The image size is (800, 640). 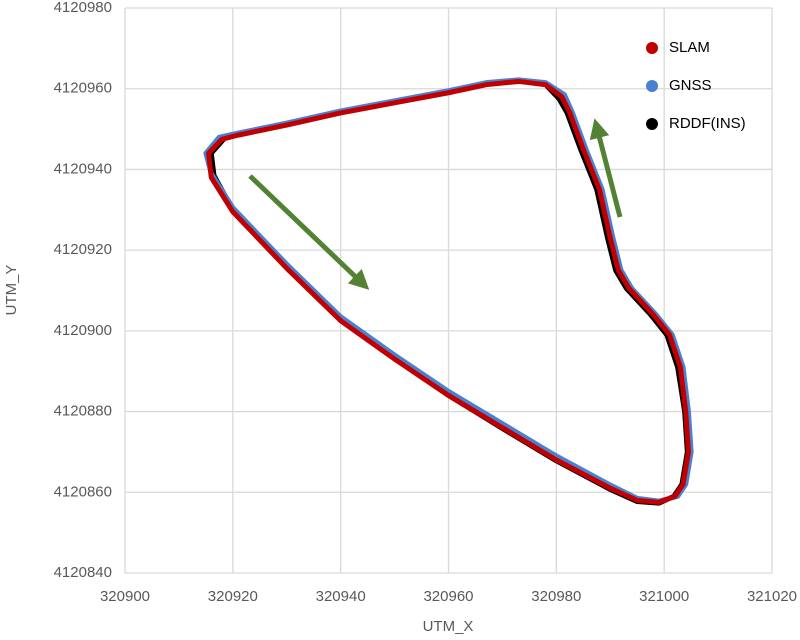 I want to click on x-tick-label: 321020, so click(x=772, y=596).